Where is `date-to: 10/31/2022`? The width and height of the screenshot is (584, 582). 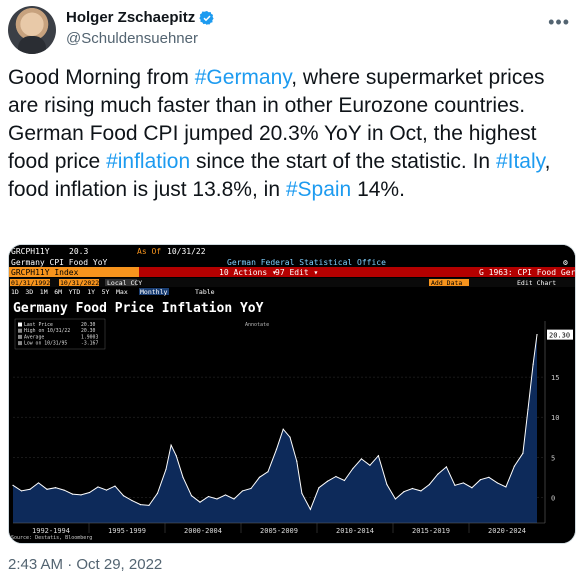 date-to: 10/31/2022 is located at coordinates (79, 283).